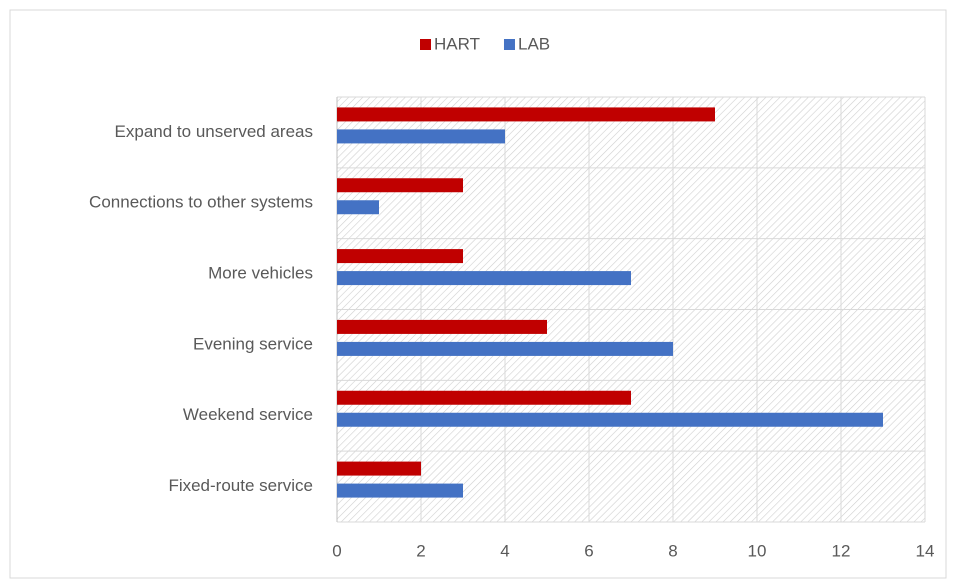 The width and height of the screenshot is (956, 579). Describe the element at coordinates (214, 131) in the screenshot. I see `y-tick-label: Expand to unserved areas` at that location.